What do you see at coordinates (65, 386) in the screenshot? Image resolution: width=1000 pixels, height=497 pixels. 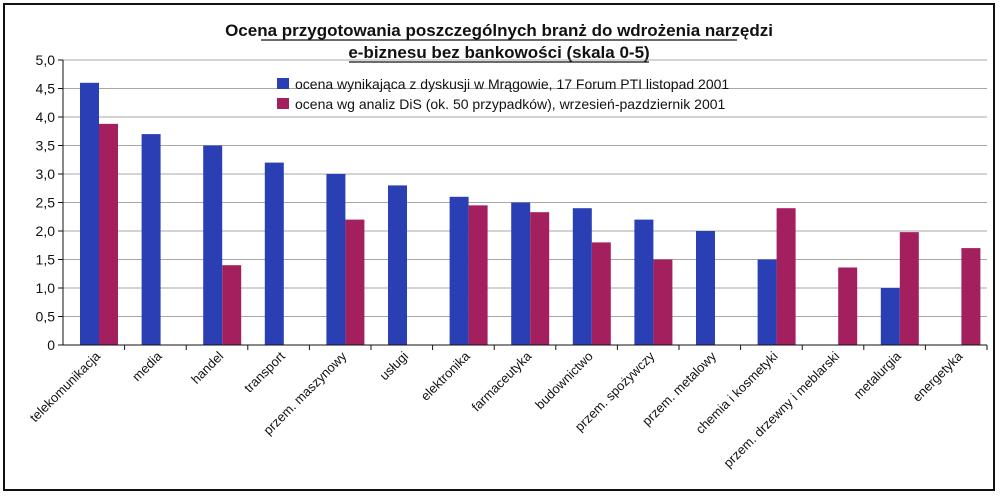 I see `x-category-label: telekomunikacja` at bounding box center [65, 386].